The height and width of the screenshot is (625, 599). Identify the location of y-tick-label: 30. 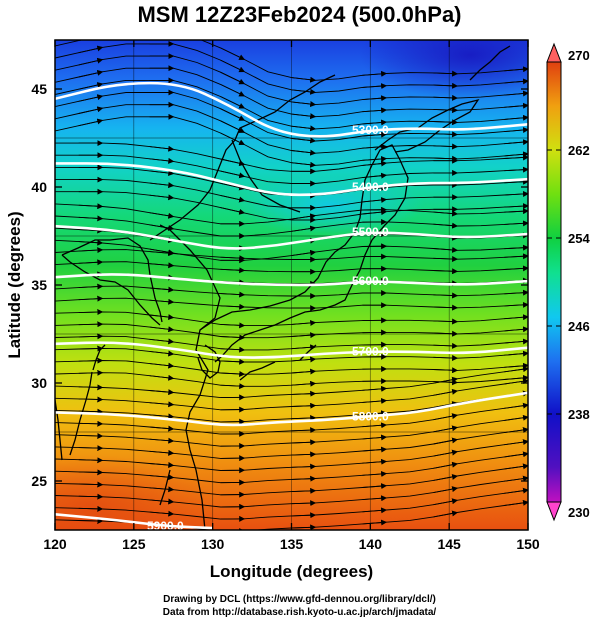
(39, 383).